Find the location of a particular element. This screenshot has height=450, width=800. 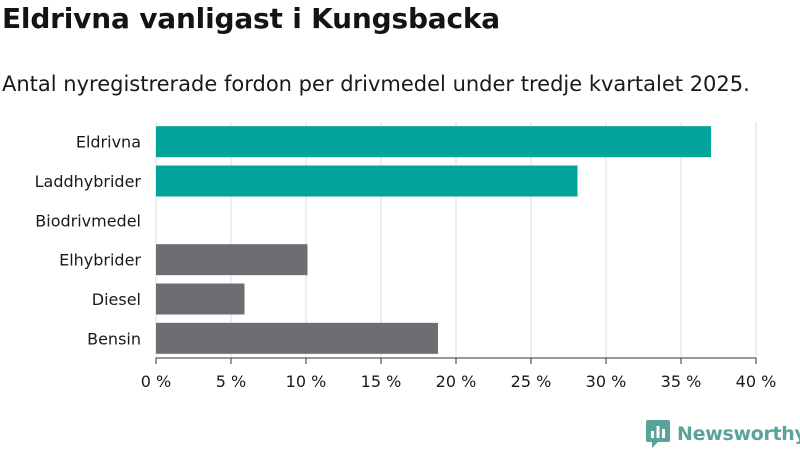

x-tick-label: 10 % is located at coordinates (306, 381).